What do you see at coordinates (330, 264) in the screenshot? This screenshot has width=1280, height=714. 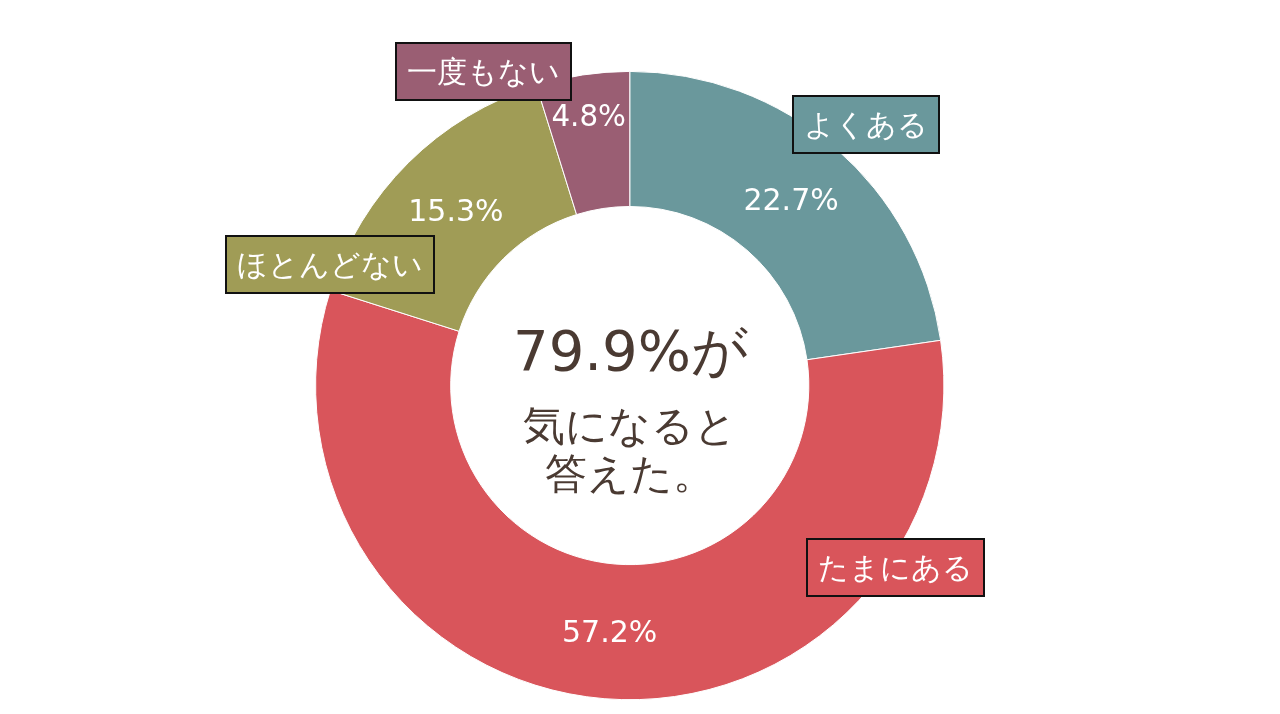 I see `slice-label: ほとんどない` at bounding box center [330, 264].